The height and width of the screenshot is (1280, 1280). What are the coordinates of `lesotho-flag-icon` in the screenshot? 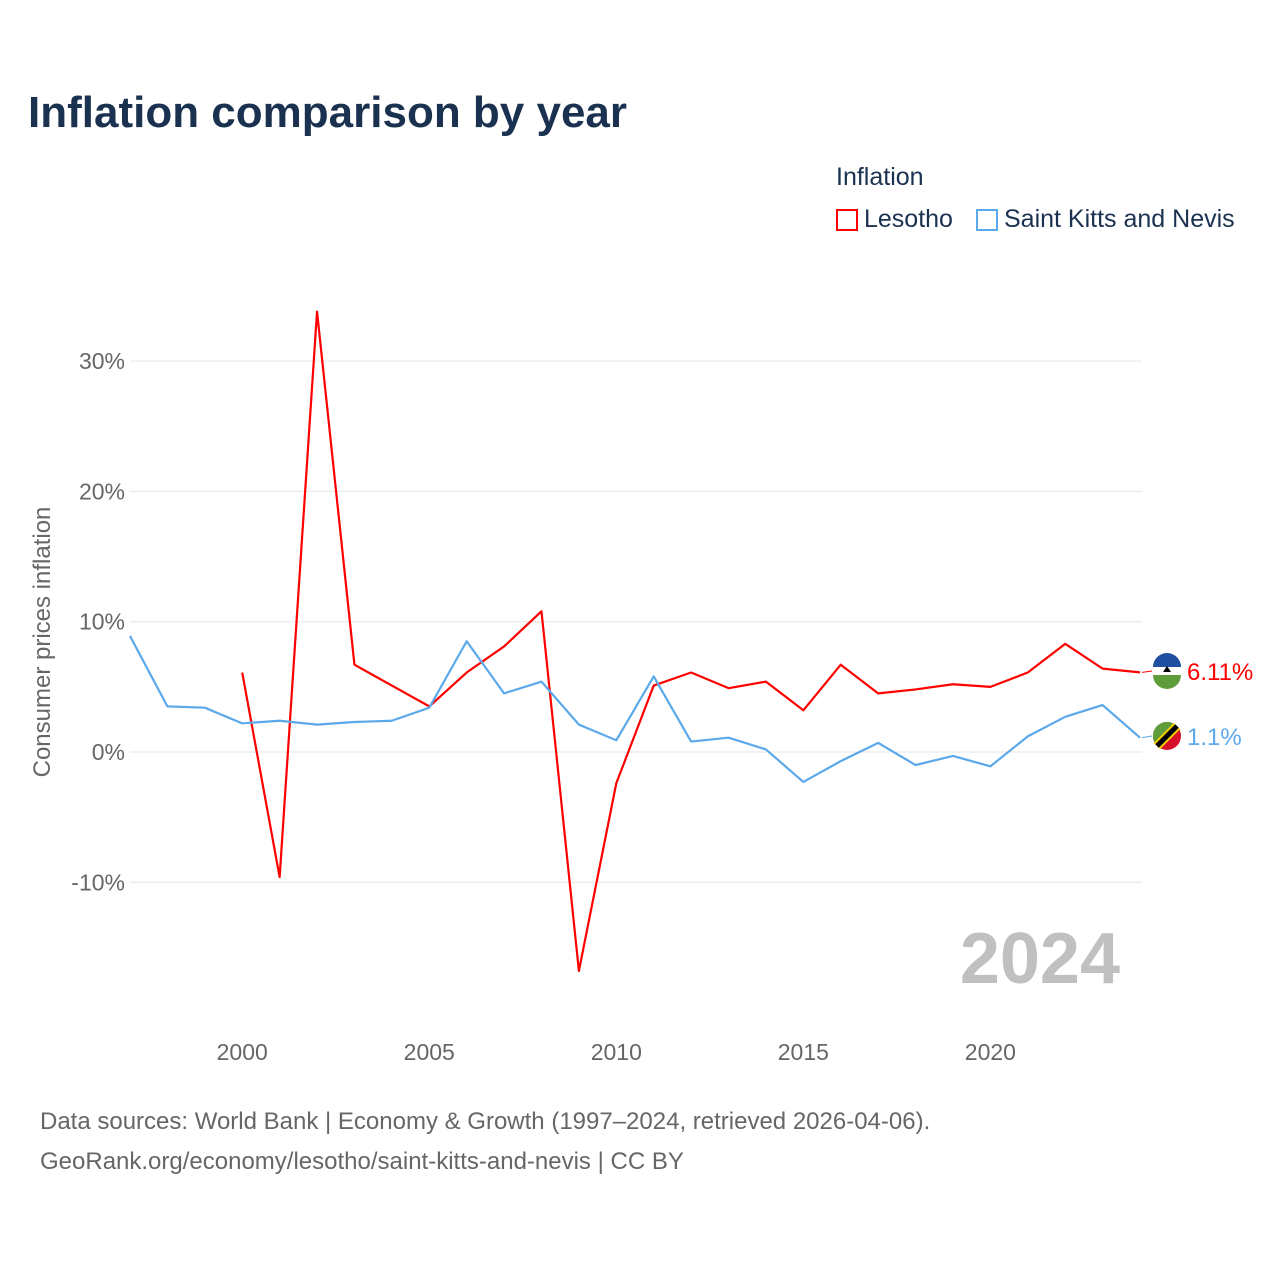 It's located at (1167, 671).